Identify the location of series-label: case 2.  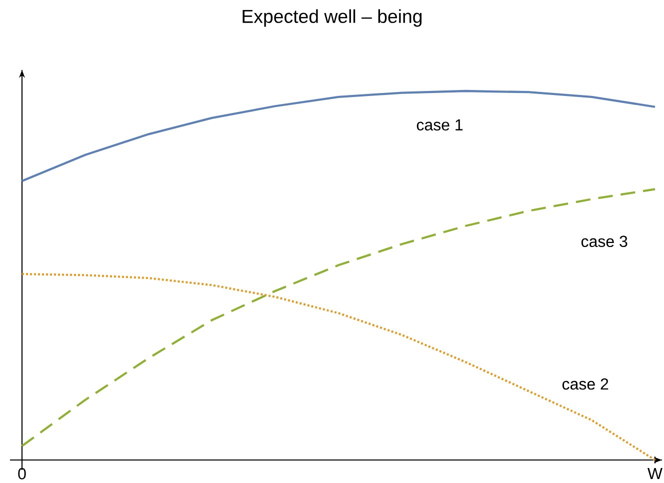
(585, 384).